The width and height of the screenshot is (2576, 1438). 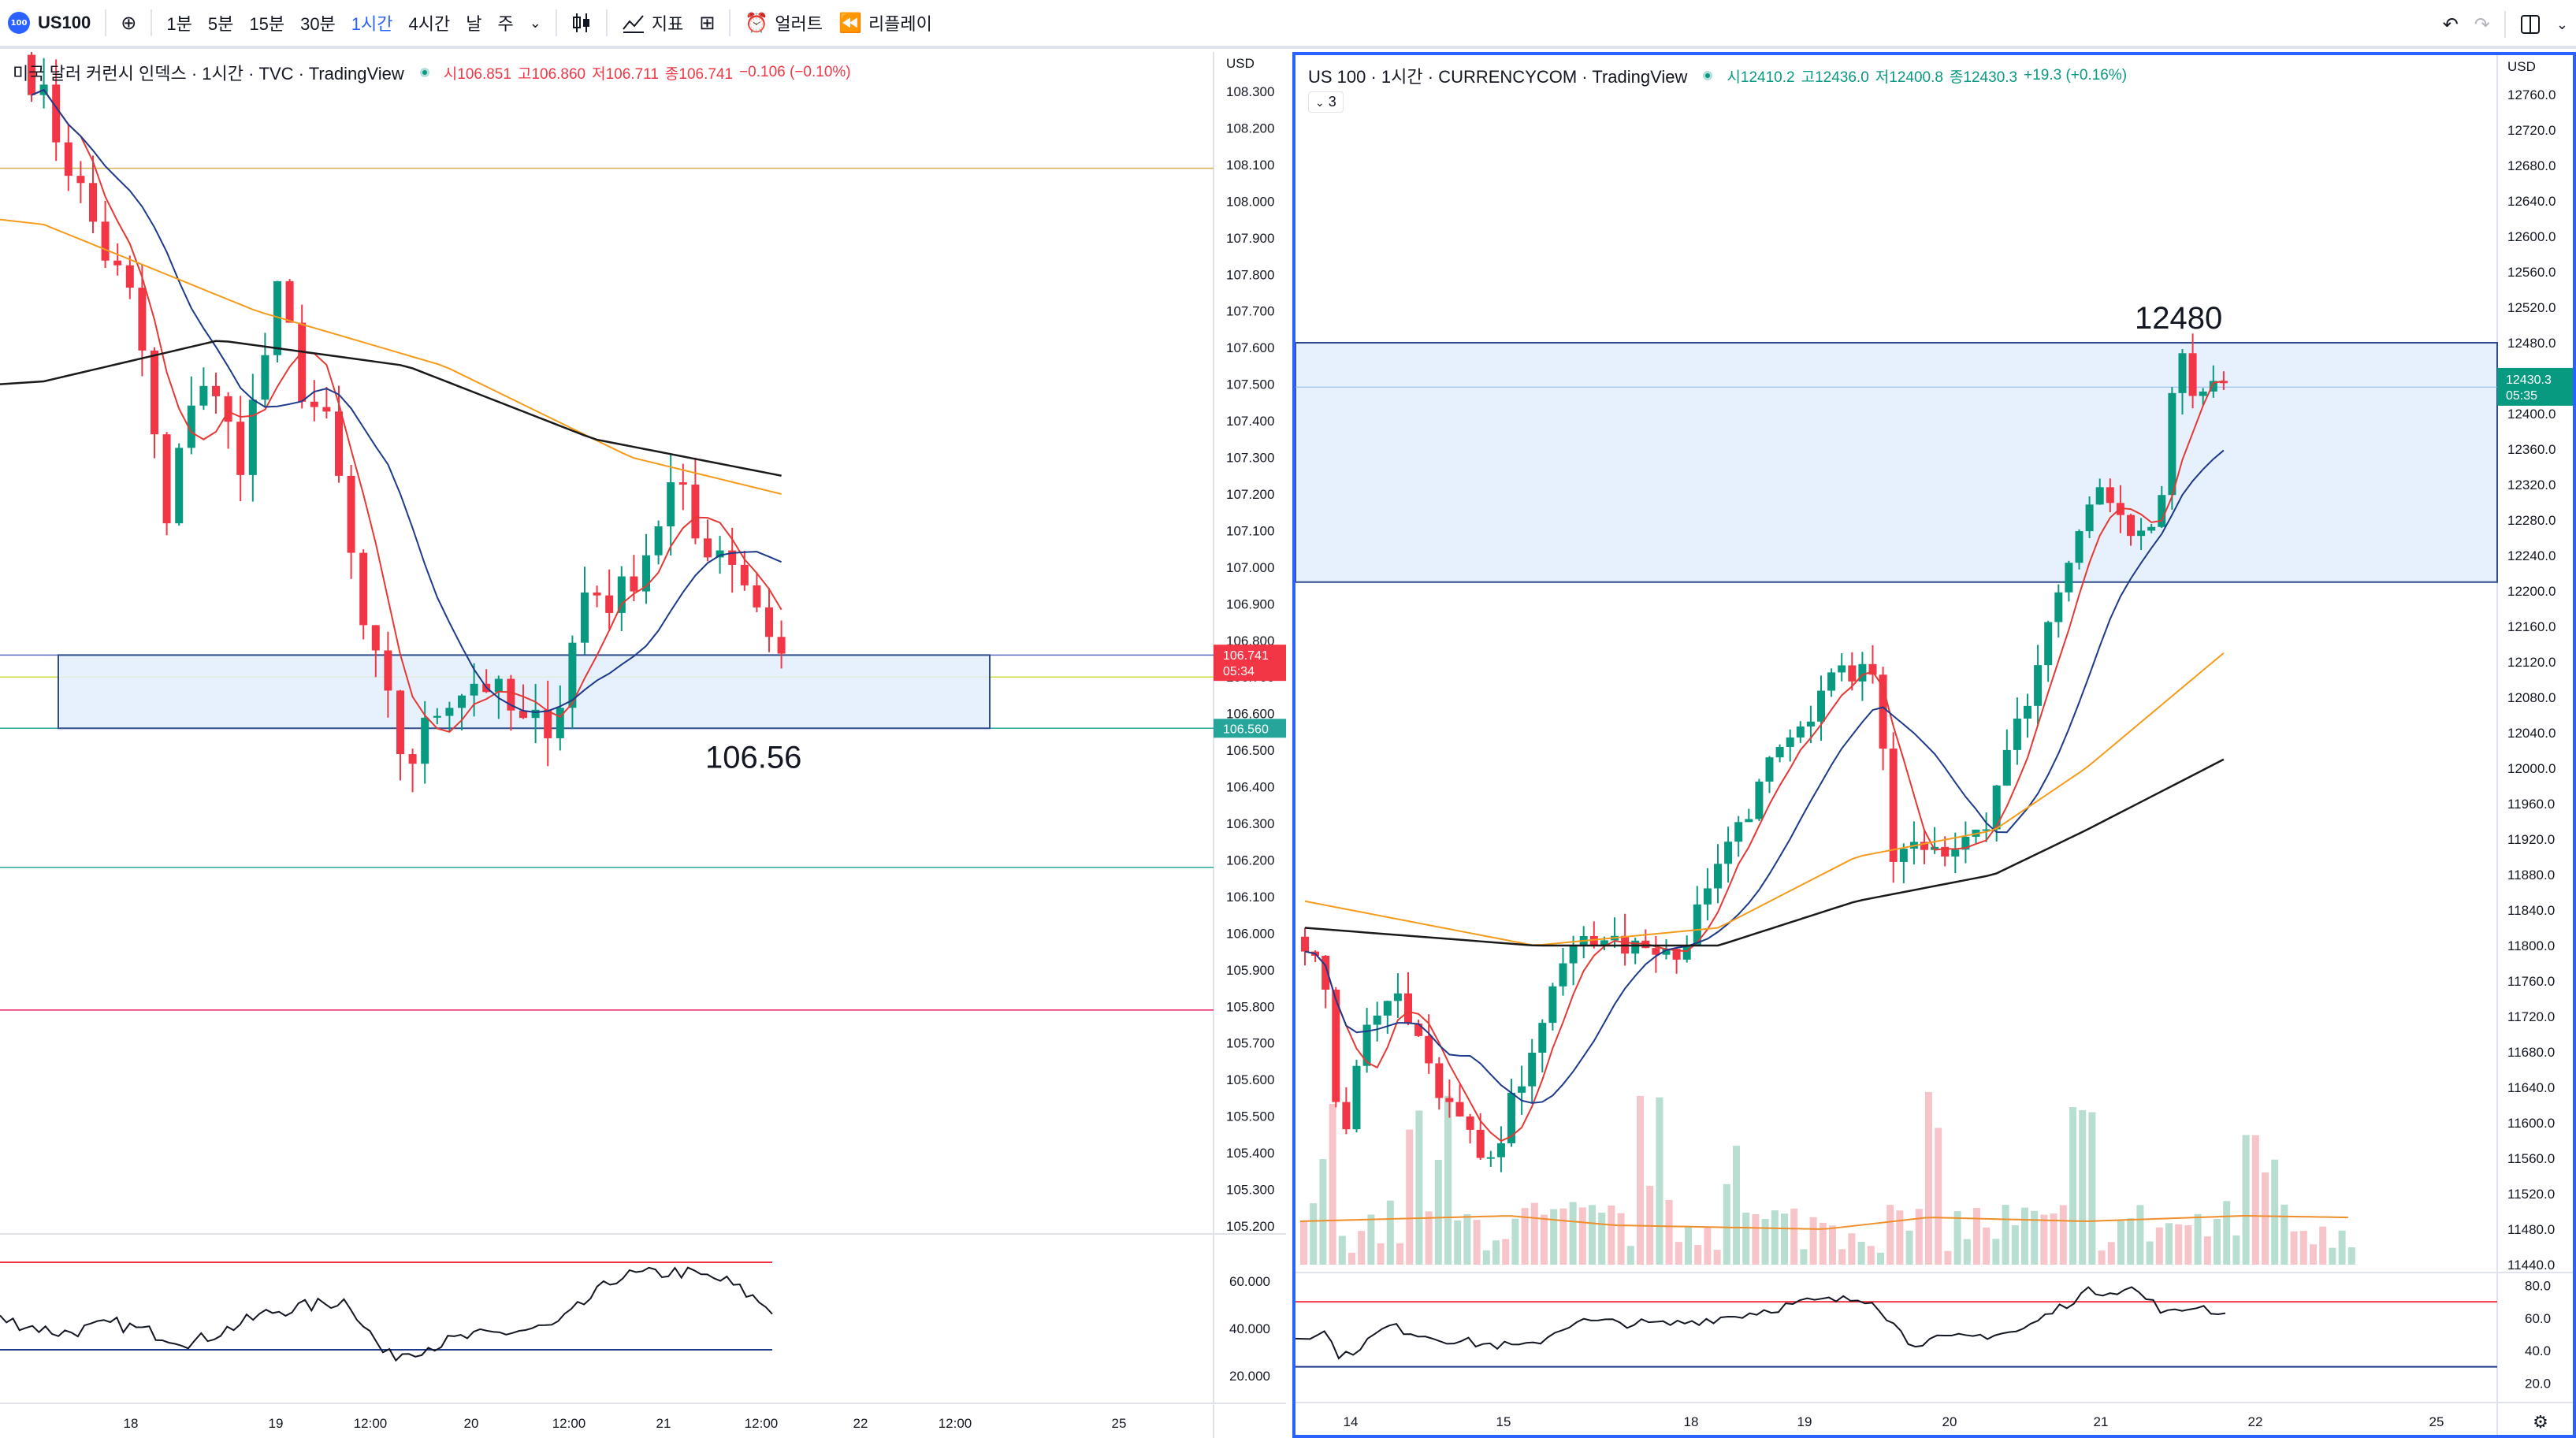 What do you see at coordinates (2531, 1229) in the screenshot?
I see `price-tick-label: 11480.0` at bounding box center [2531, 1229].